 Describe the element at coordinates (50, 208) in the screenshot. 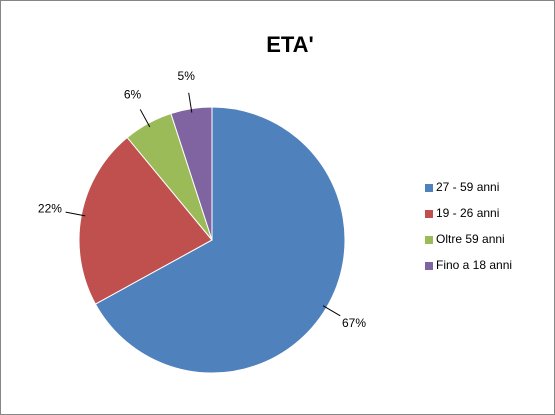

I see `data-label: 22%` at that location.